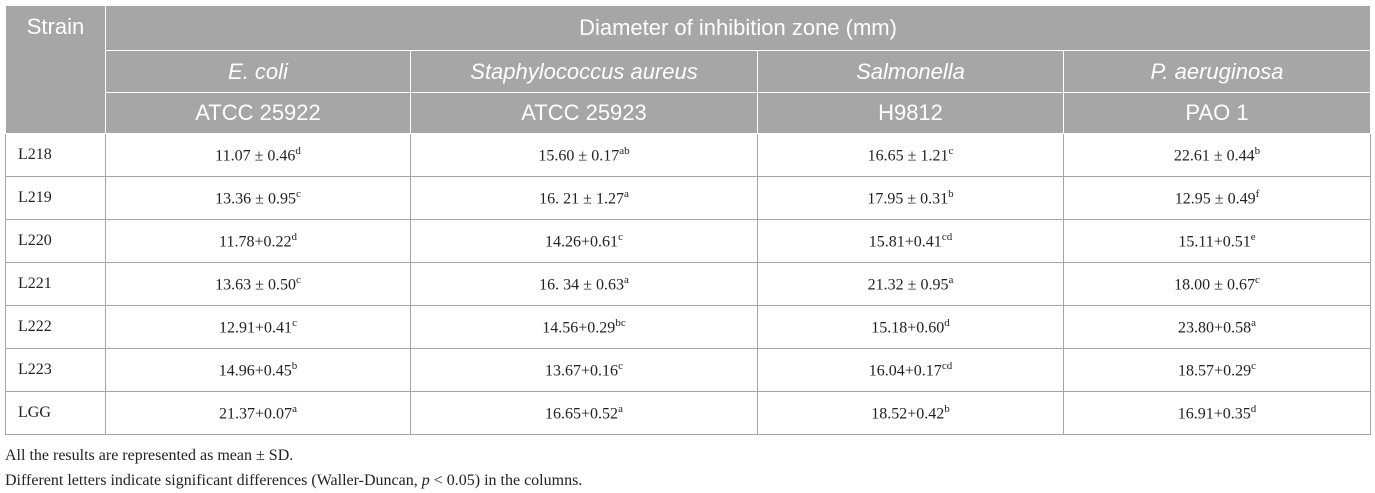 This screenshot has height=493, width=1375. I want to click on value-text: 15.81+0.41, so click(905, 242).